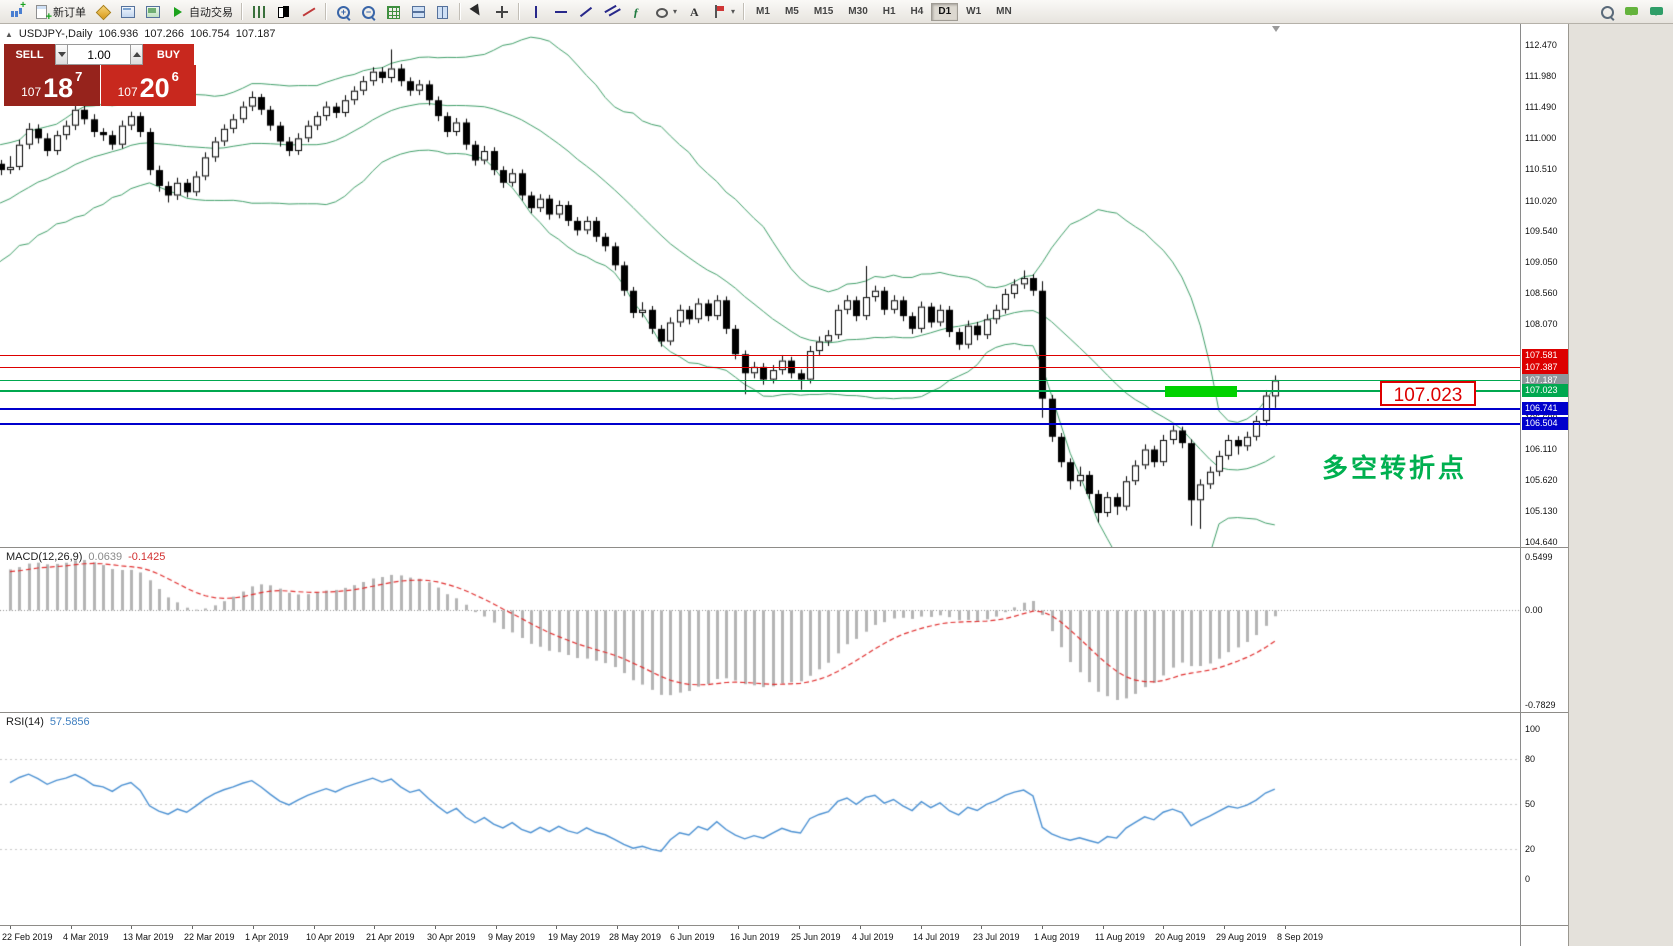  Describe the element at coordinates (936, 937) in the screenshot. I see `date-label: 14 Jul 2019` at that location.